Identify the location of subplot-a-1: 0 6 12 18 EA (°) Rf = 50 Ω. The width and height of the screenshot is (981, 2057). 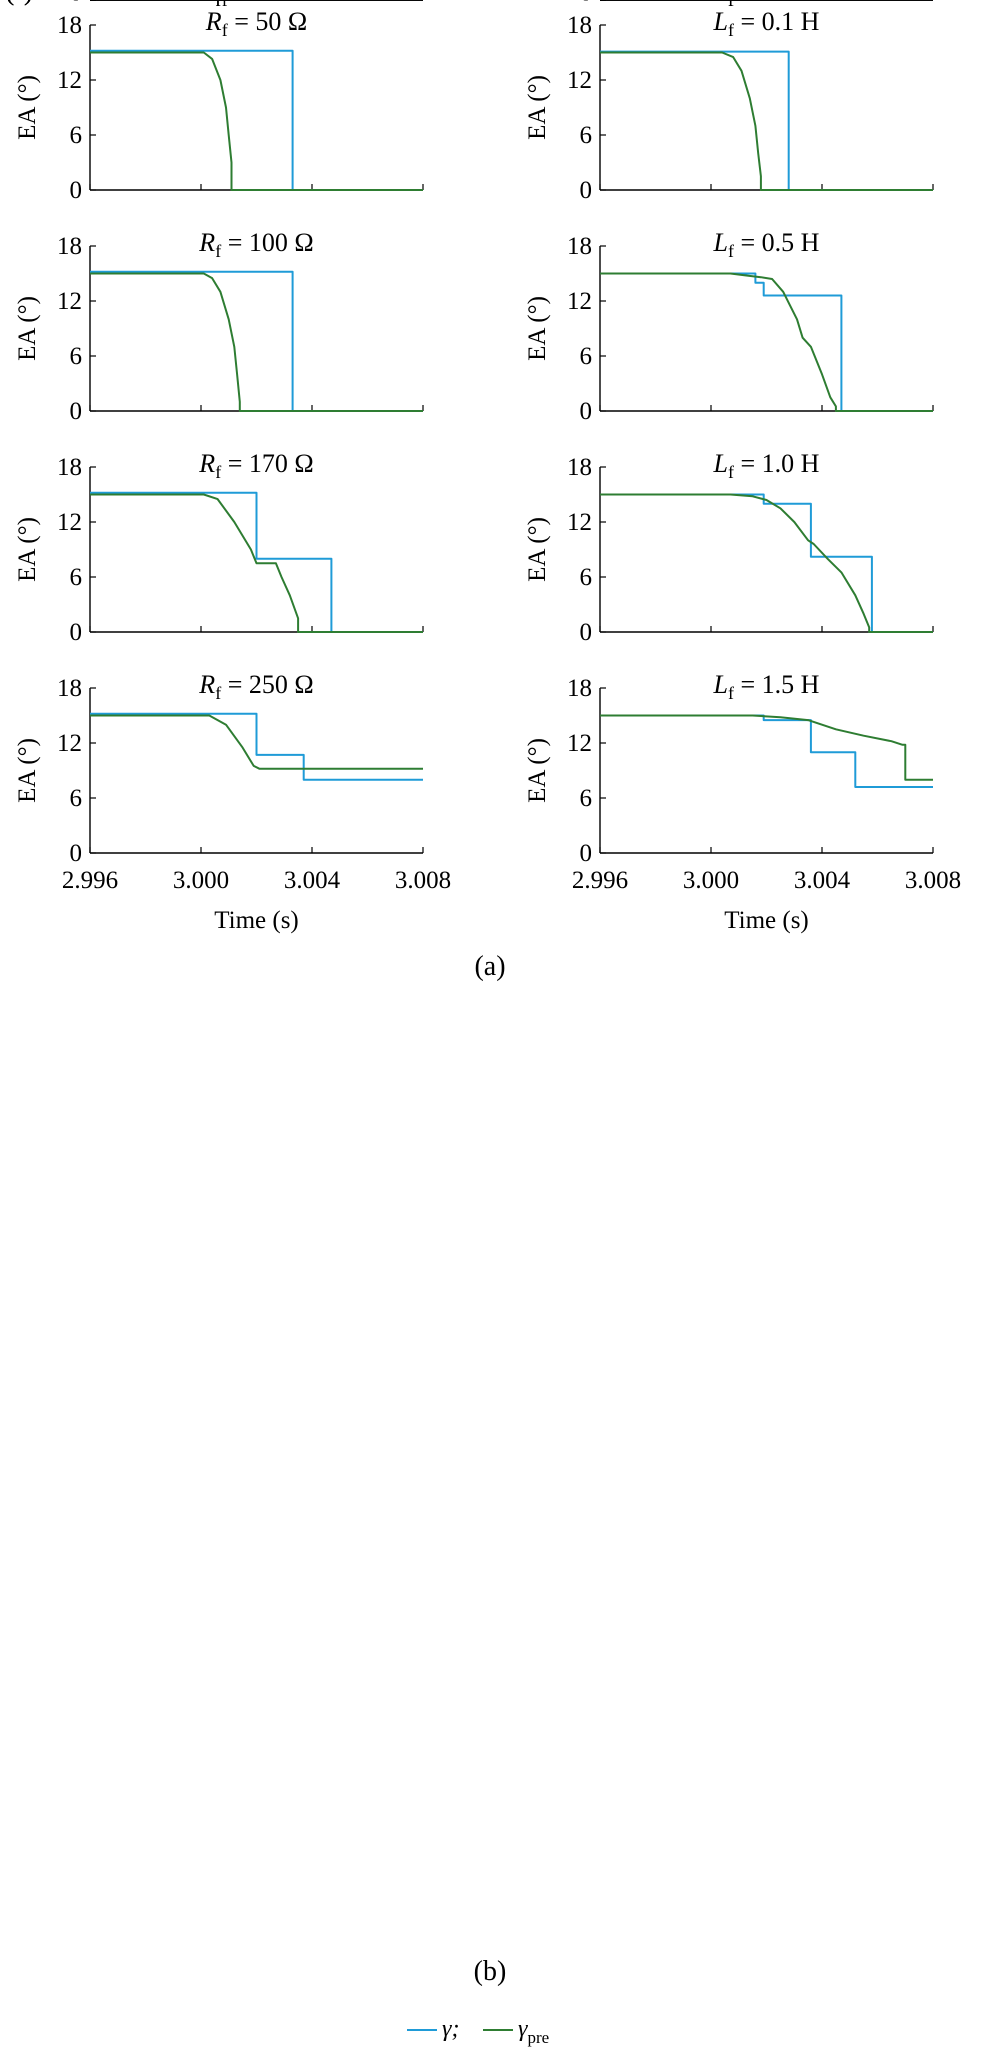
(219, 105).